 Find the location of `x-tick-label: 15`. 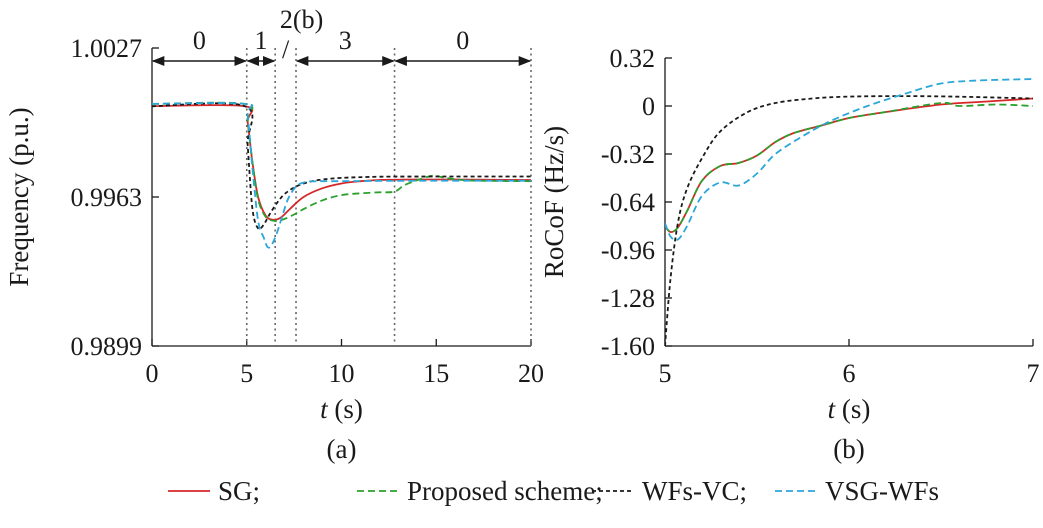

x-tick-label: 15 is located at coordinates (436, 373).